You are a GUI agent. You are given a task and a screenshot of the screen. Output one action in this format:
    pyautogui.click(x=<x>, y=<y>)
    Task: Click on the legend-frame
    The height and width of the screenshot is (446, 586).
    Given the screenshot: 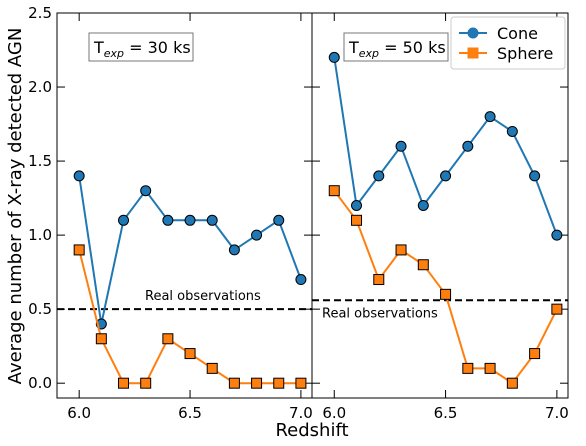 What is the action you would take?
    pyautogui.click(x=508, y=43)
    